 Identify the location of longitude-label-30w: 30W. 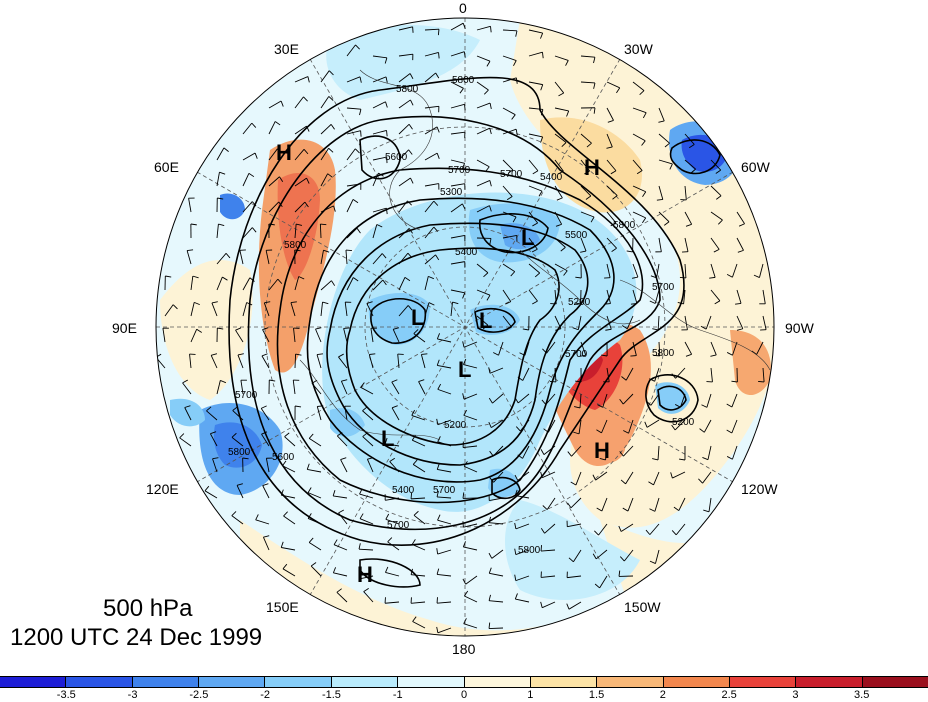
(638, 49).